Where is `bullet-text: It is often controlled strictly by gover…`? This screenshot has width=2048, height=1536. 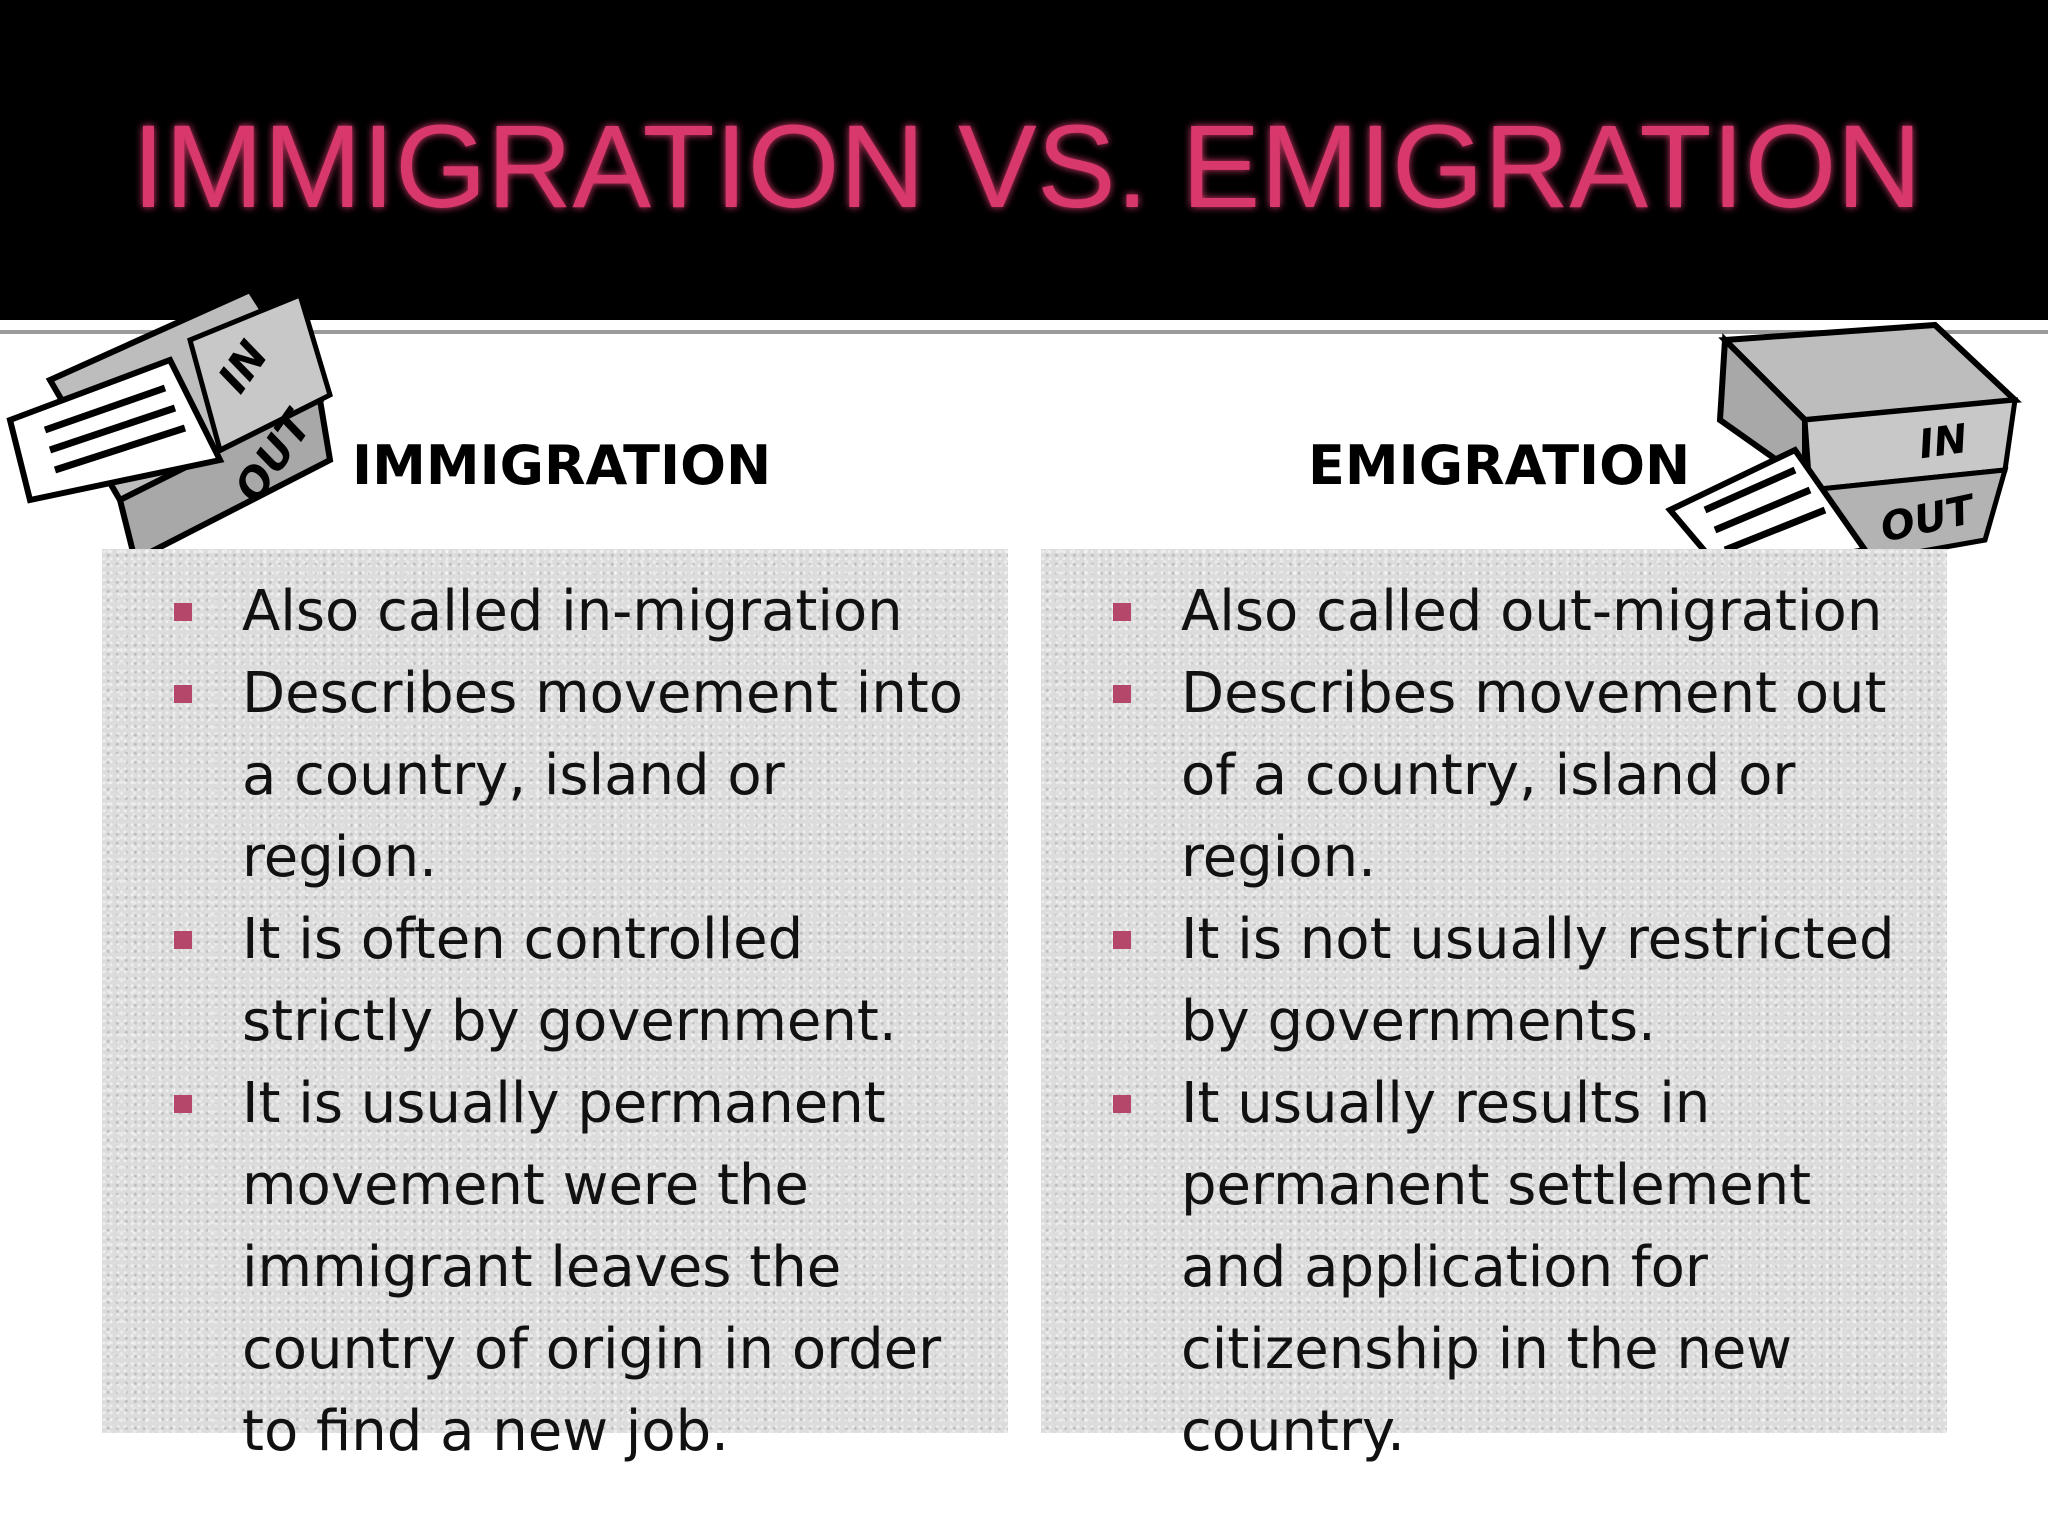 bullet-text: It is often controlled strictly by gover… is located at coordinates (569, 980).